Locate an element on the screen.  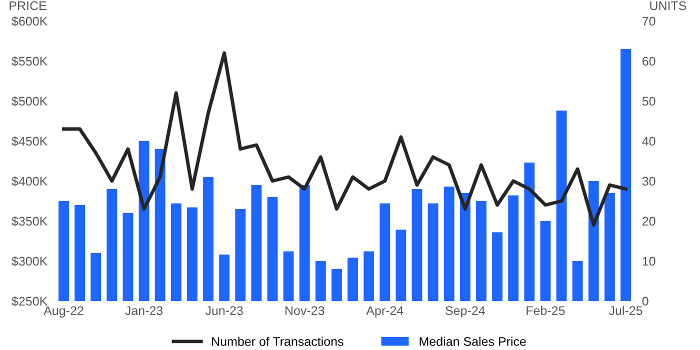
y-tick-label: $400K is located at coordinates (30, 181).